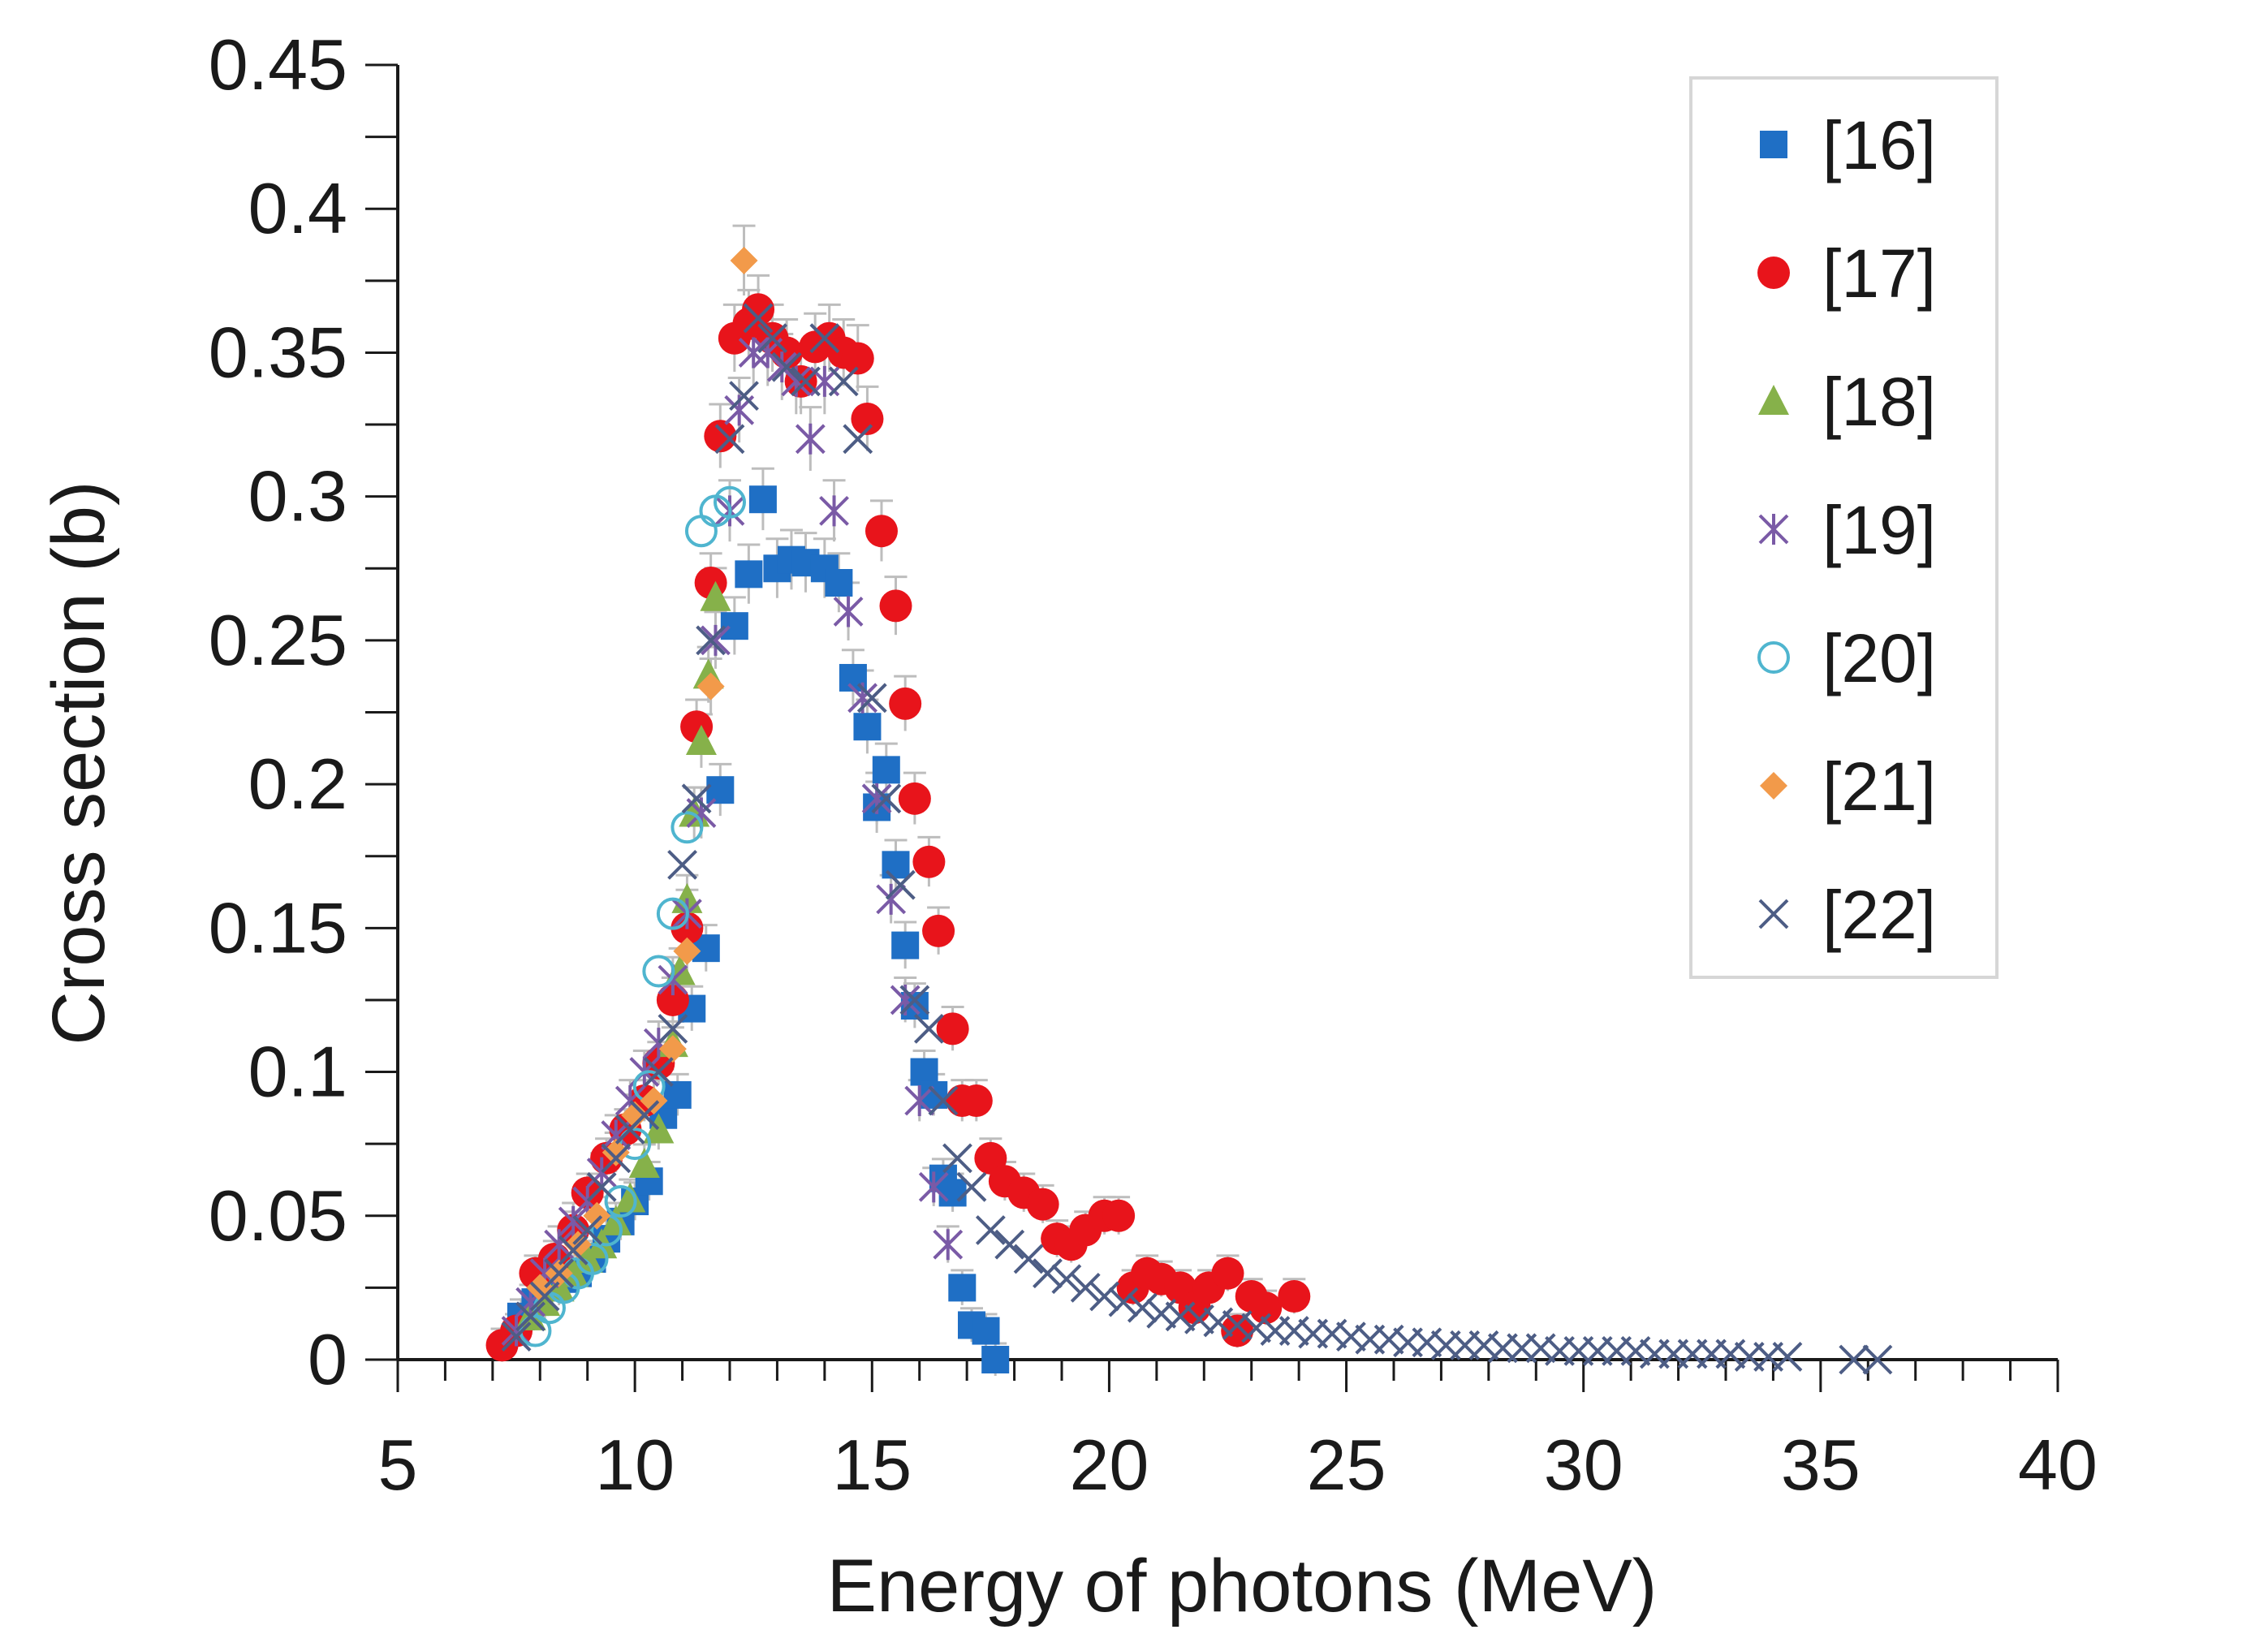  I want to click on y-tick-label: 0.35, so click(278, 352).